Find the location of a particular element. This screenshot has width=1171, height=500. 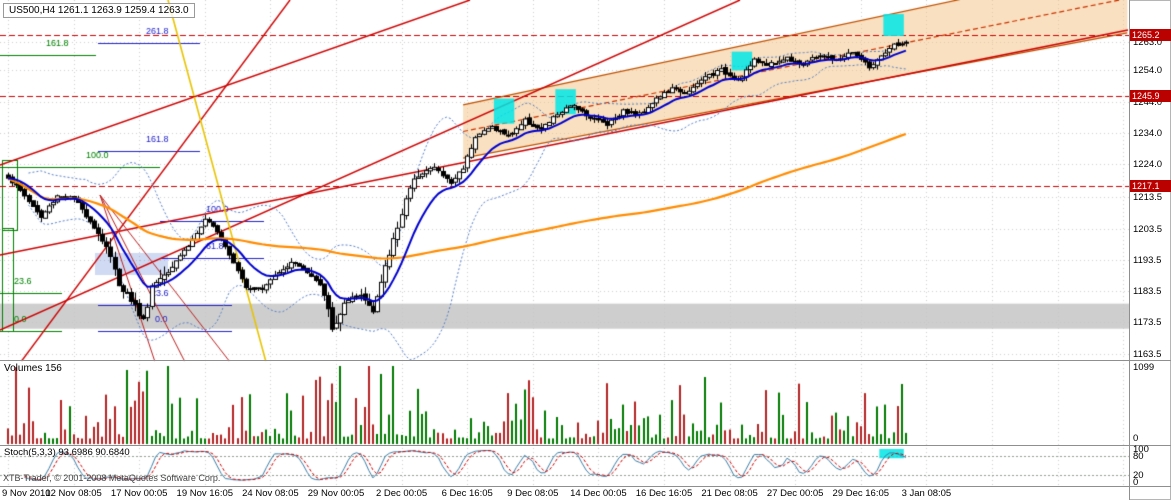

time-axis-label: 24 Nov 08:05 is located at coordinates (270, 493).